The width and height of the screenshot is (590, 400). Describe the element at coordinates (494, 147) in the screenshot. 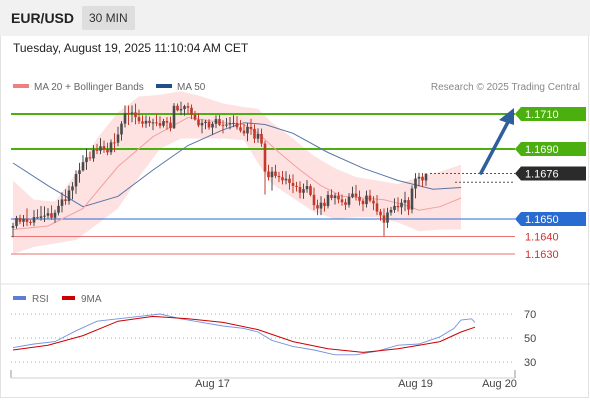

I see `forecast-arrow-shaft` at that location.